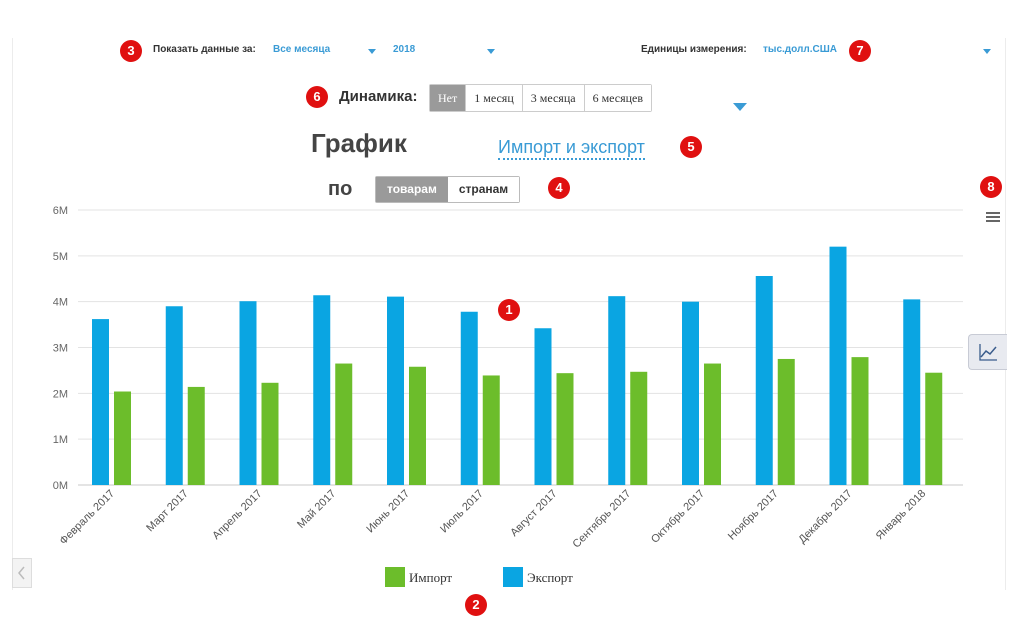 The image size is (1024, 637). I want to click on dynamics-option-6m: 6 месяцев, so click(618, 98).